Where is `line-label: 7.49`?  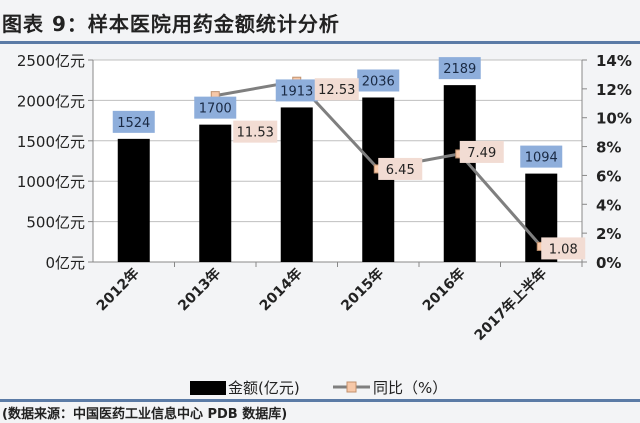 line-label: 7.49 is located at coordinates (481, 153).